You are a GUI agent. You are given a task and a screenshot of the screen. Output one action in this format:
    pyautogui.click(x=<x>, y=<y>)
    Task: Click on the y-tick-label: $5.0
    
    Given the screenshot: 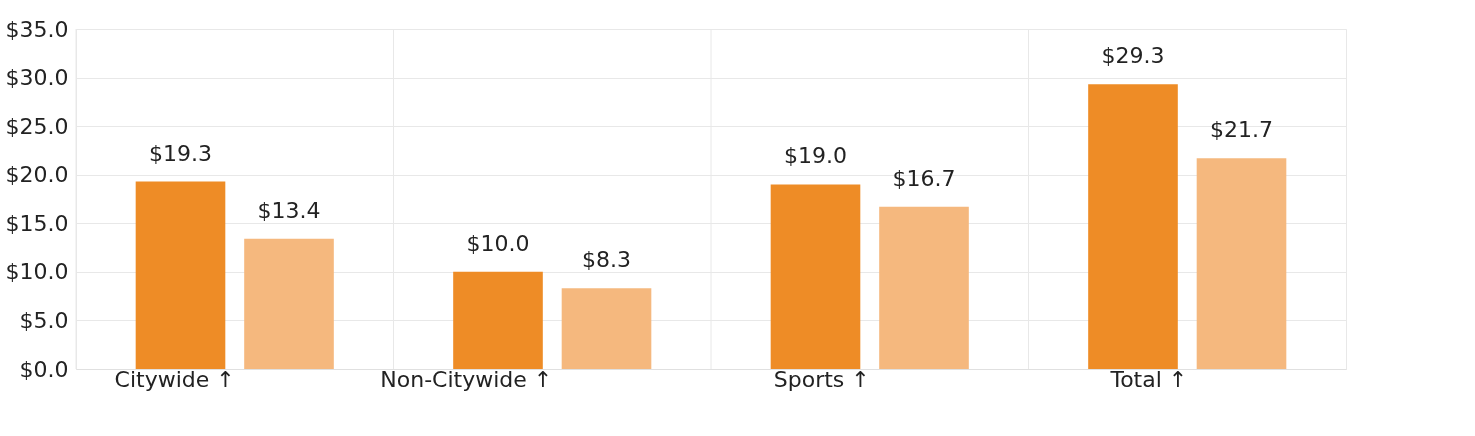 What is the action you would take?
    pyautogui.click(x=44, y=320)
    